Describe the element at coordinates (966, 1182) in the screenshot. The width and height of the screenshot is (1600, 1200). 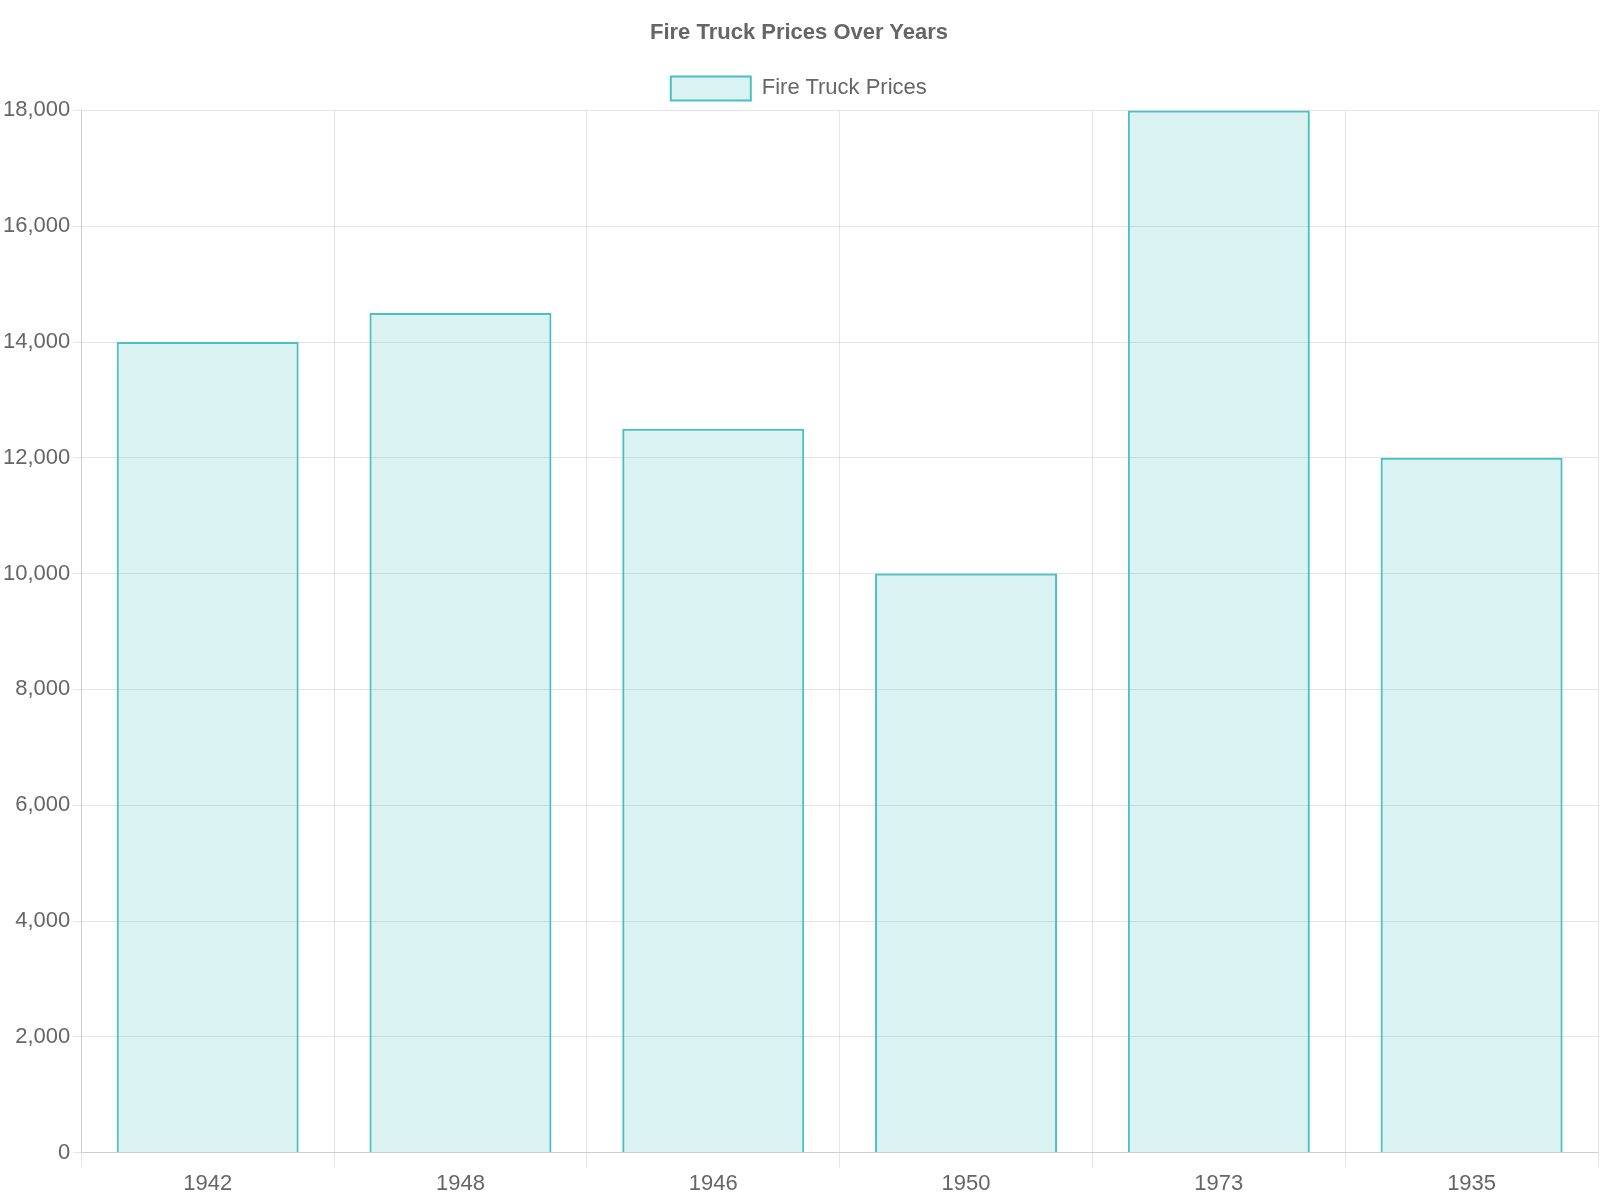
I see `x-tick-label: 1950` at that location.